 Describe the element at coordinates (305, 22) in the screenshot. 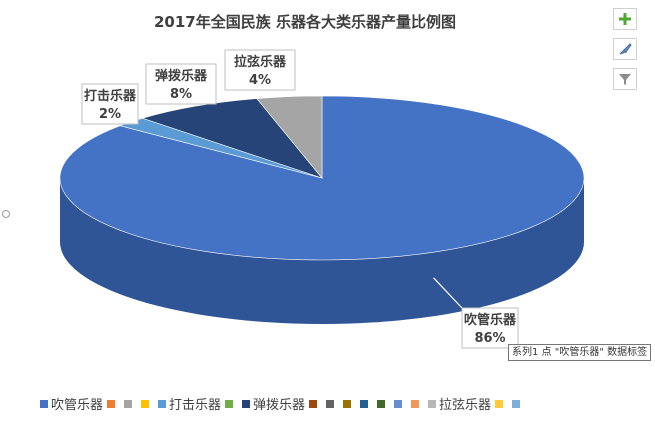

I see `chart-title: 2017年全国民族 乐器各大类乐器产量比例图` at that location.